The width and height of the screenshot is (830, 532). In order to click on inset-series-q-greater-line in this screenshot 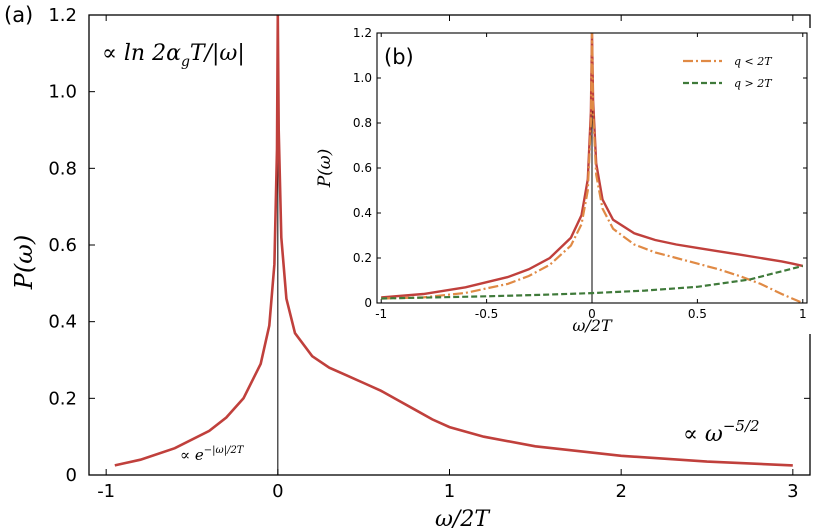, I will do `click(592, 282)`.